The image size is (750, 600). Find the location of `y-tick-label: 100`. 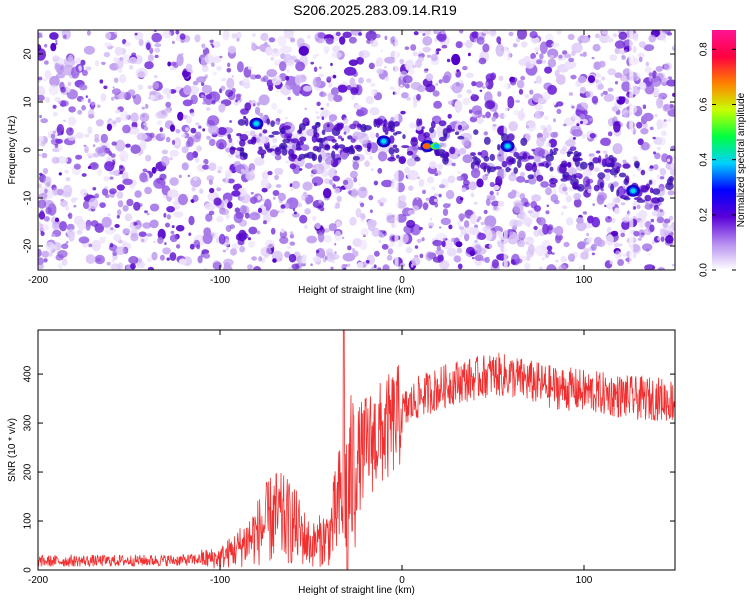

y-tick-label: 100 is located at coordinates (28, 520).